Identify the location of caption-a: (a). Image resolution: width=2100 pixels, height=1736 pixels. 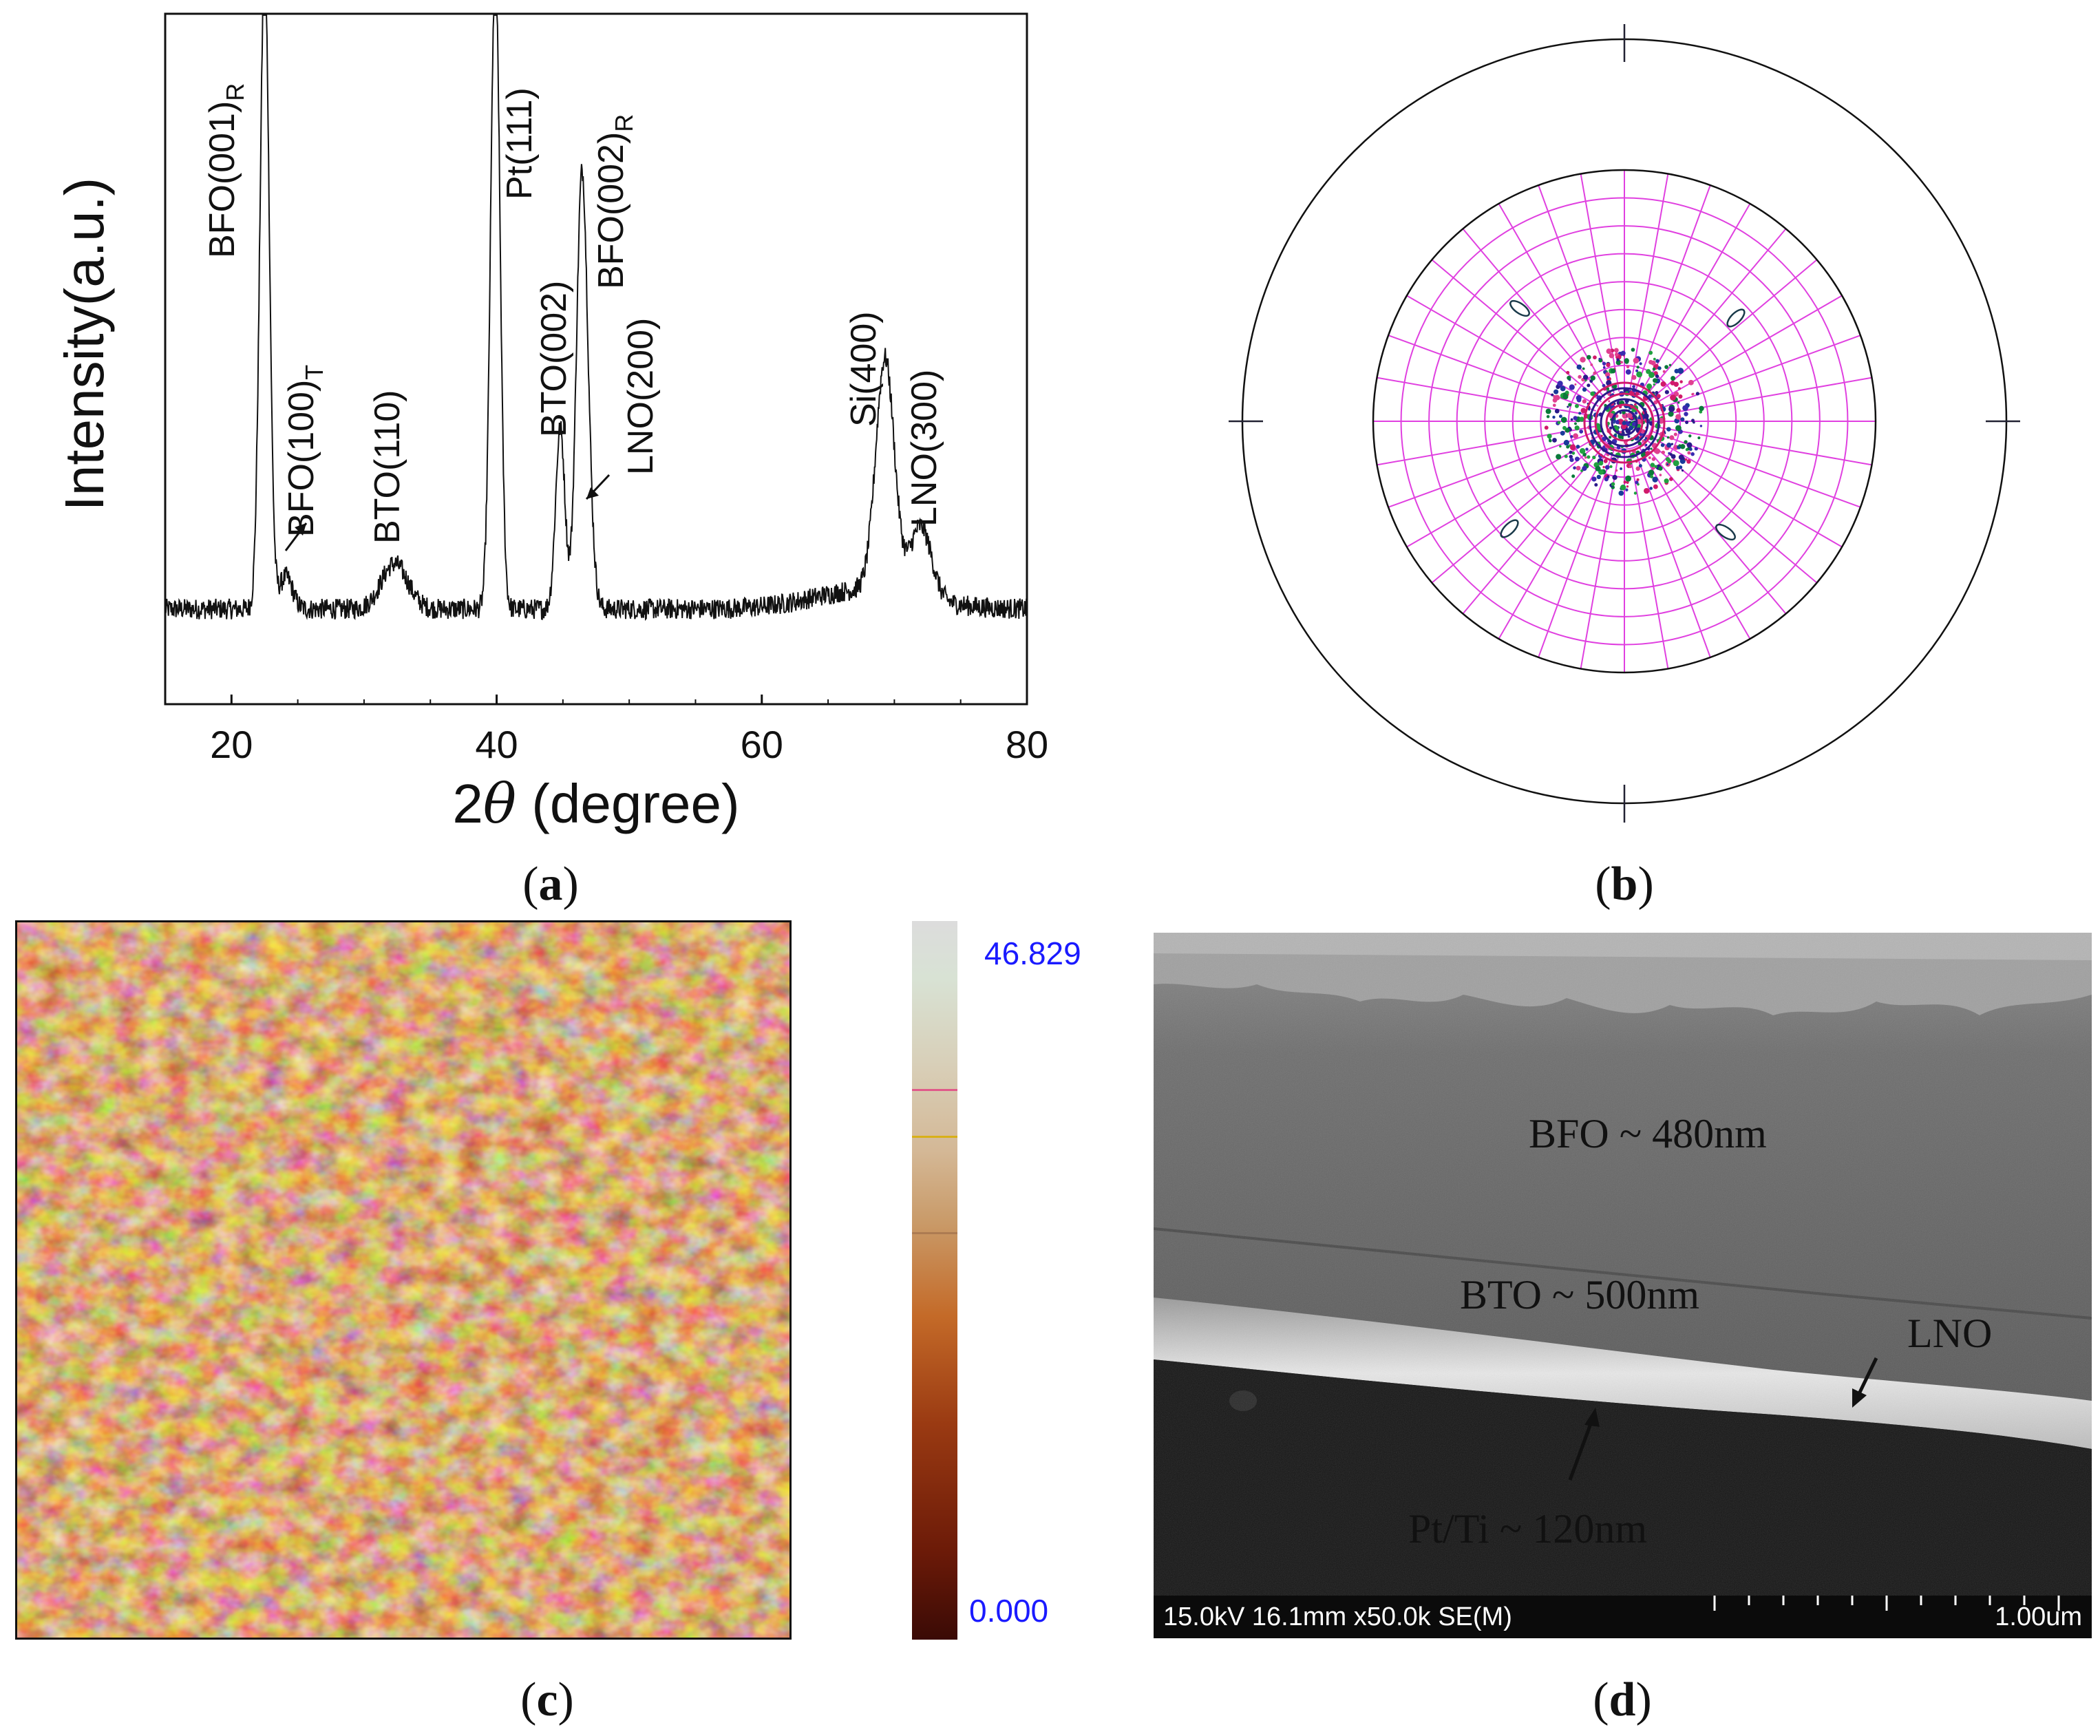
(550, 884).